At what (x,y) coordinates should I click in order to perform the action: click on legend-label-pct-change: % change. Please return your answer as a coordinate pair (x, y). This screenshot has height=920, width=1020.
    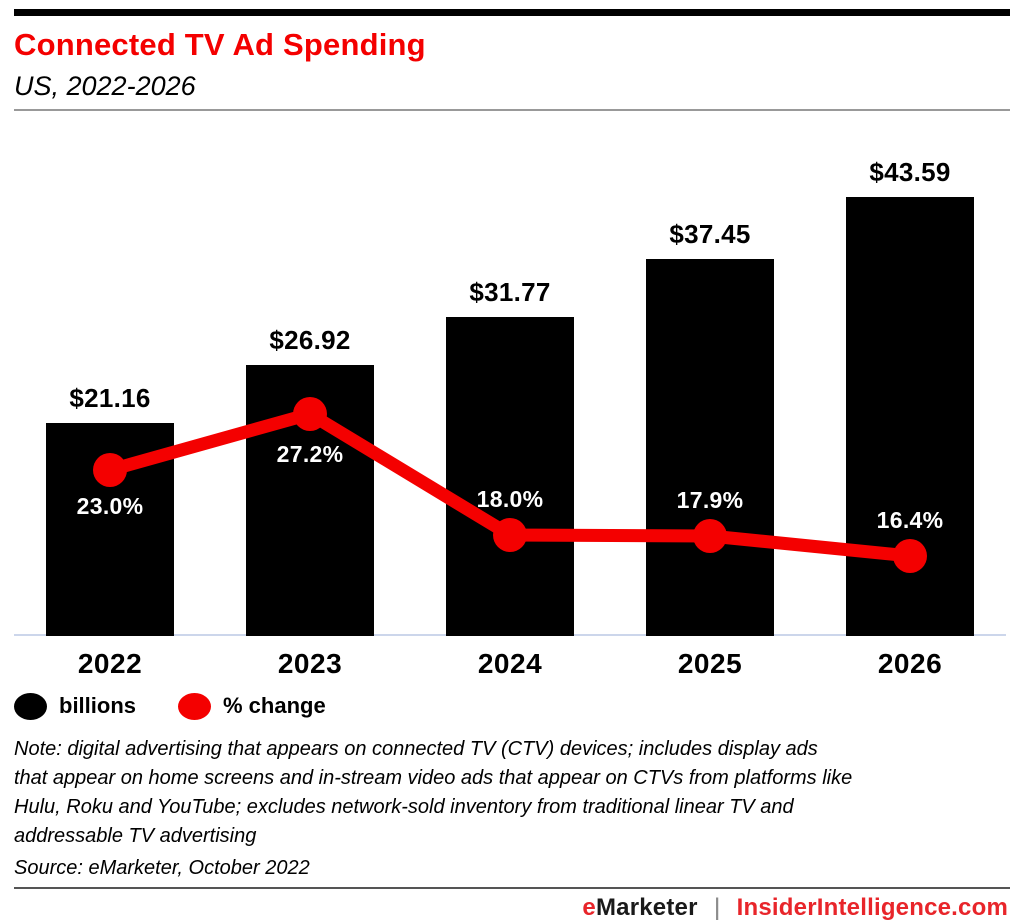
    Looking at the image, I should click on (274, 705).